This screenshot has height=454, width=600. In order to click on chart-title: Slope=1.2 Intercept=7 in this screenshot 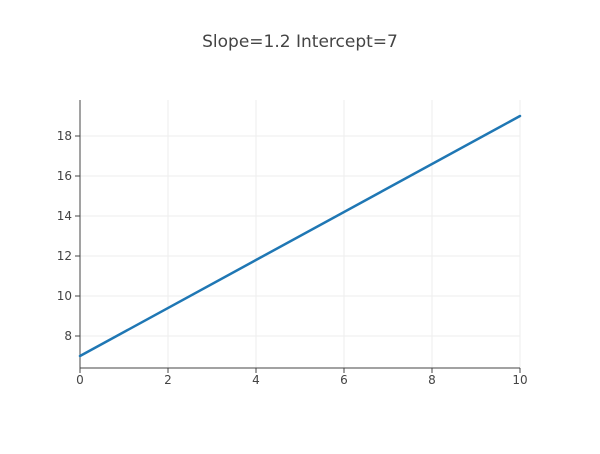, I will do `click(300, 42)`.